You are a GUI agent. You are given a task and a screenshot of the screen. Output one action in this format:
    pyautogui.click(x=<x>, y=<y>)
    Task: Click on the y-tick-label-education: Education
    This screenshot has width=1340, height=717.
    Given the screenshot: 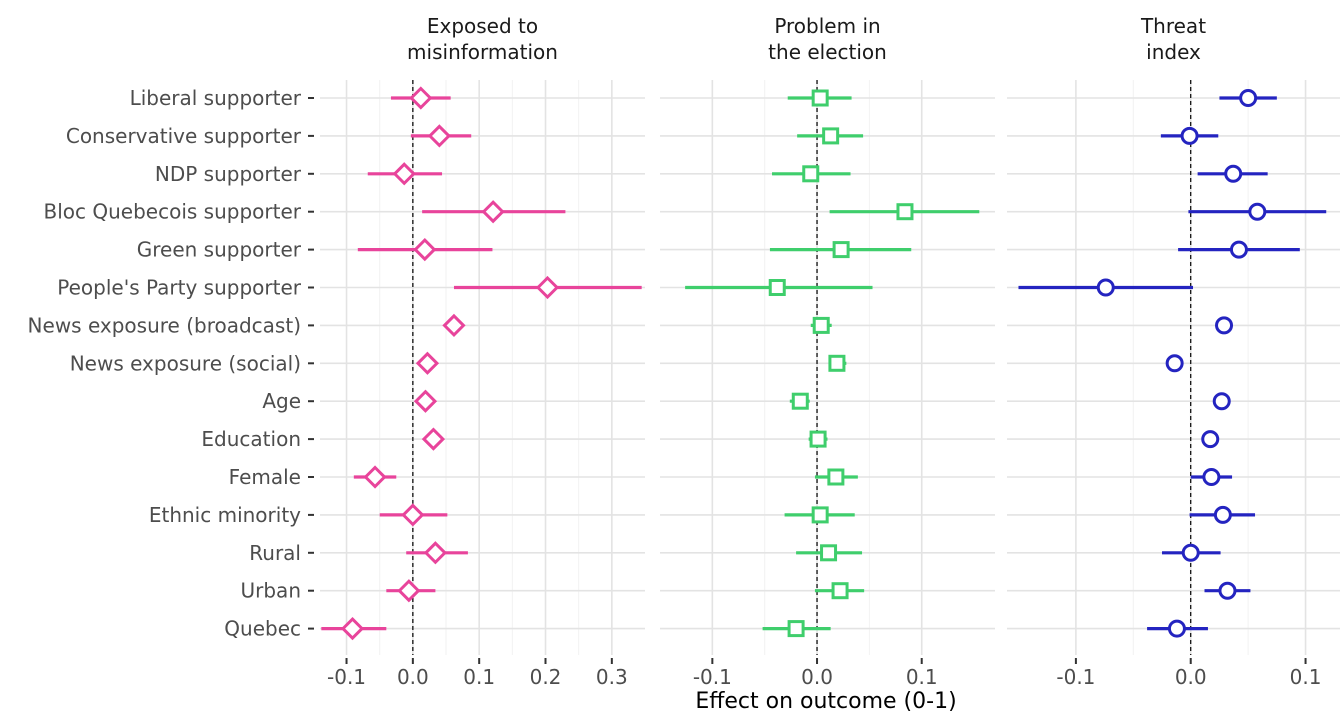 What is the action you would take?
    pyautogui.click(x=251, y=439)
    